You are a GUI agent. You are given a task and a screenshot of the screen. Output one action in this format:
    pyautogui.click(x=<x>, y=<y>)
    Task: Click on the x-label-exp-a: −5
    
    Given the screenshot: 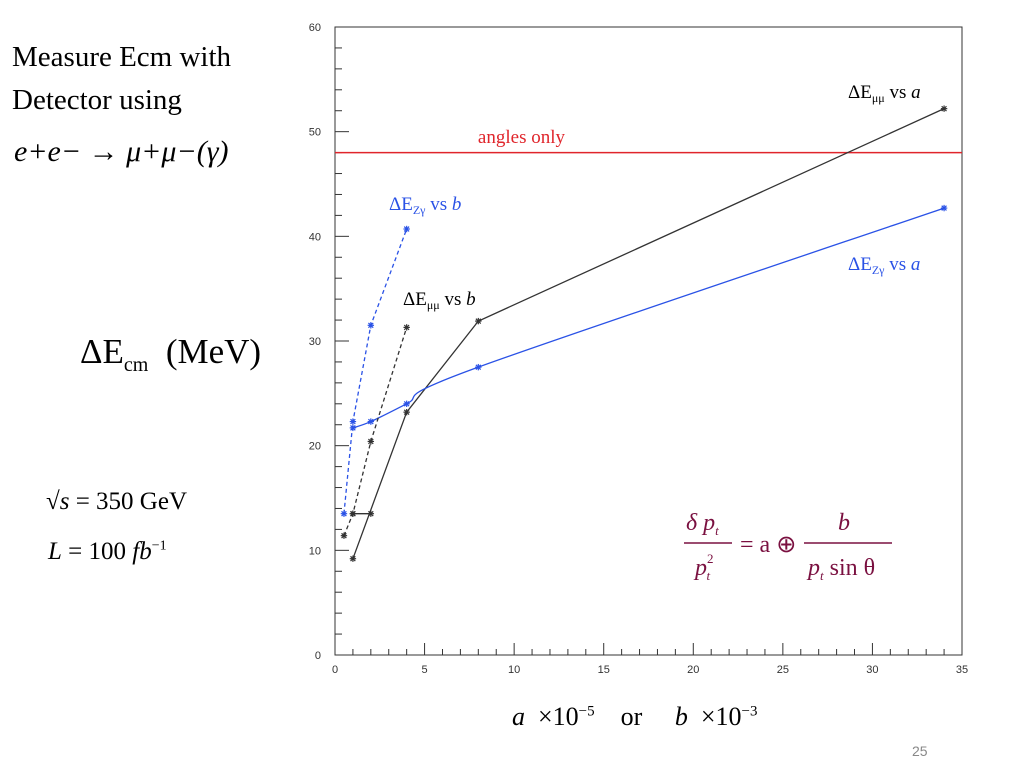 What is the action you would take?
    pyautogui.click(x=586, y=711)
    